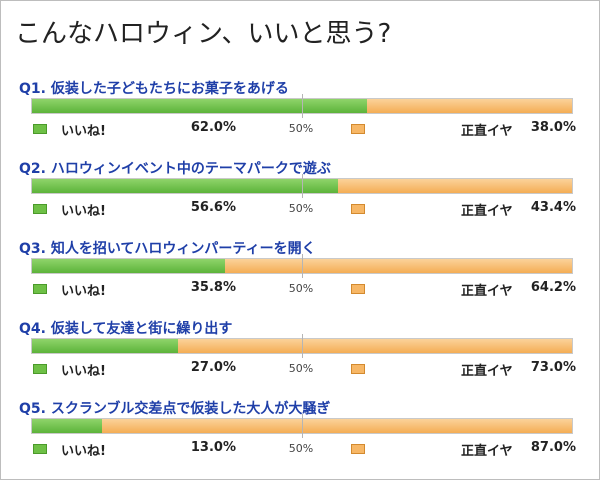 This screenshot has height=480, width=600. I want to click on question-label: Q4. 仮装して友達と街に繰り出す, so click(126, 329).